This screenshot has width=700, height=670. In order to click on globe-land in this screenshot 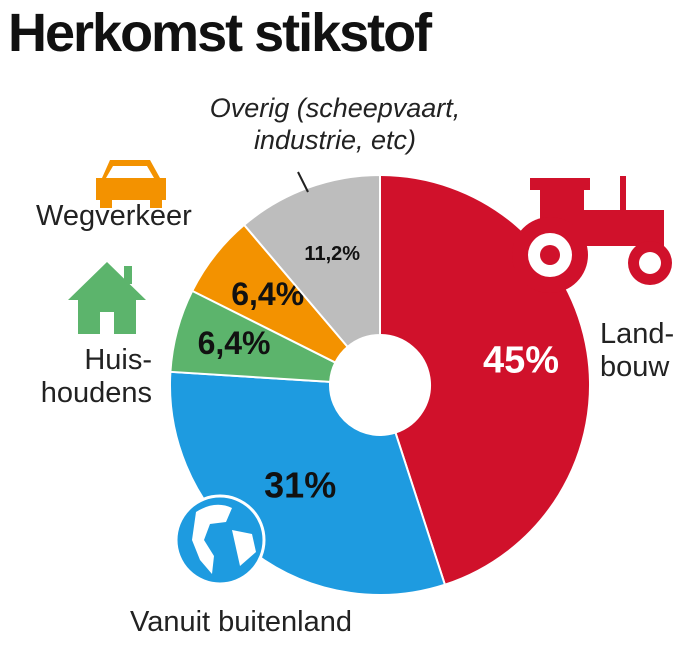, I will do `click(224, 539)`.